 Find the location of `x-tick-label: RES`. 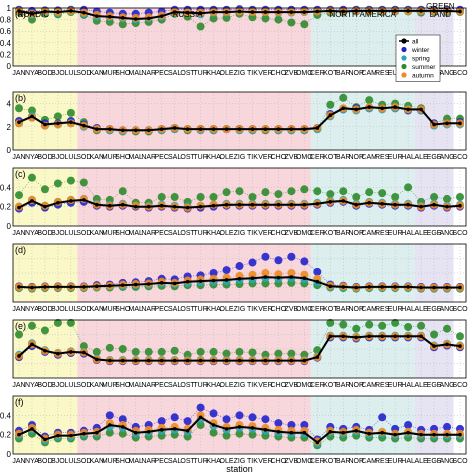

x-tick-label: RES is located at coordinates (382, 73).